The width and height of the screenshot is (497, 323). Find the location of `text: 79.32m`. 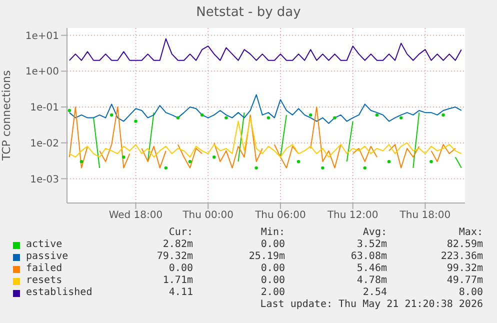

text: 79.32m is located at coordinates (174, 256).